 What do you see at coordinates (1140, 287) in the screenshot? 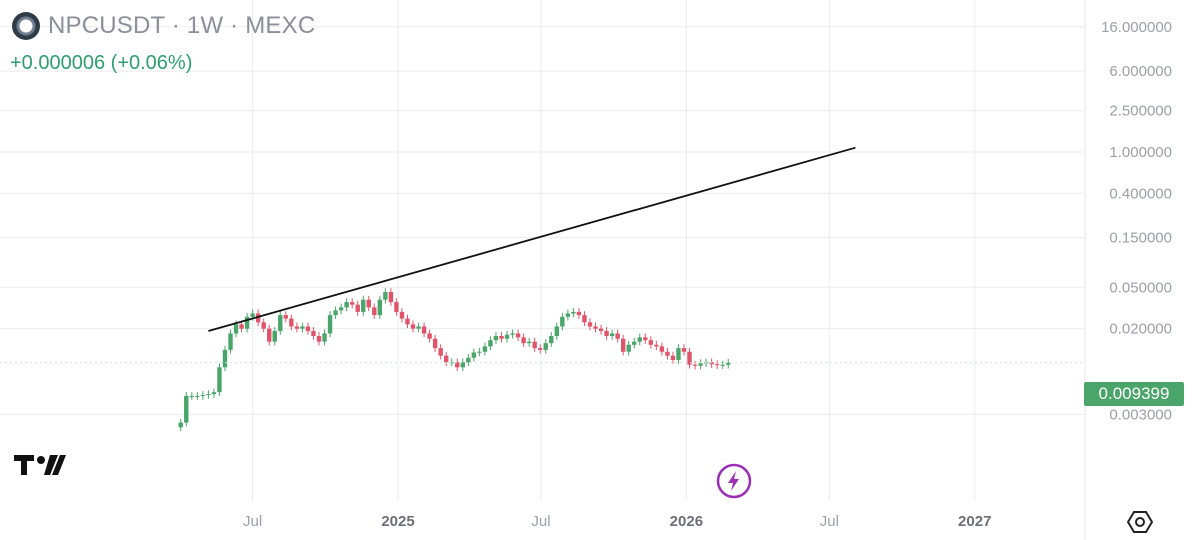
I see `y-tick-label: 0.050000` at bounding box center [1140, 287].